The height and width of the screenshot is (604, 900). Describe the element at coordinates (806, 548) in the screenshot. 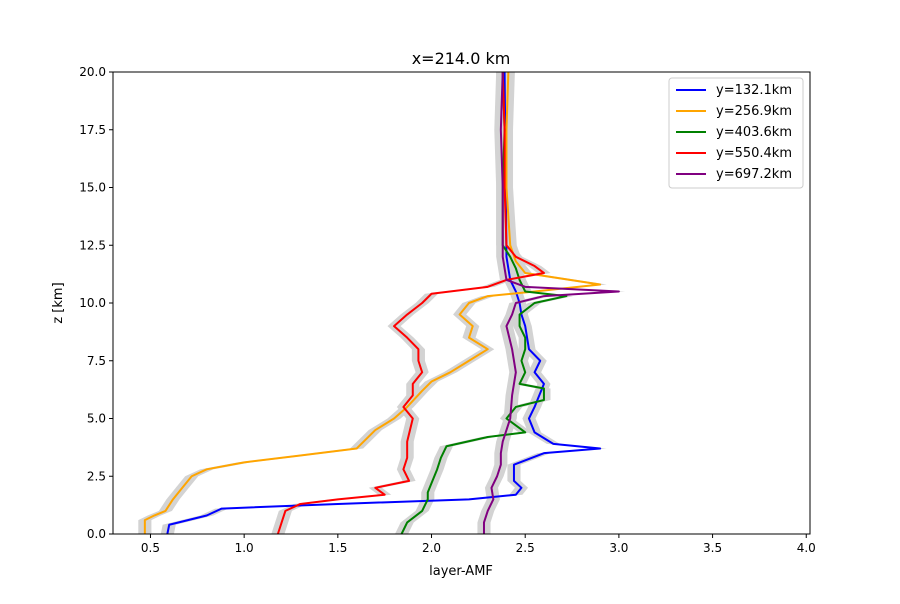

I see `x-tick-label: 4.0` at that location.